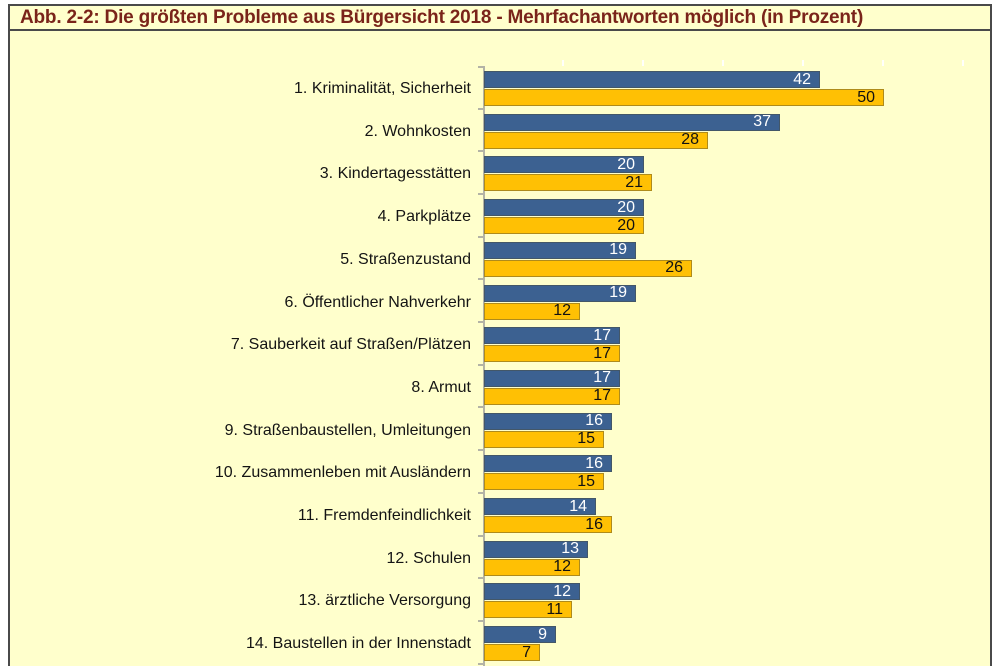  I want to click on category-label: 13. ärztliche Versorgung, so click(384, 601).